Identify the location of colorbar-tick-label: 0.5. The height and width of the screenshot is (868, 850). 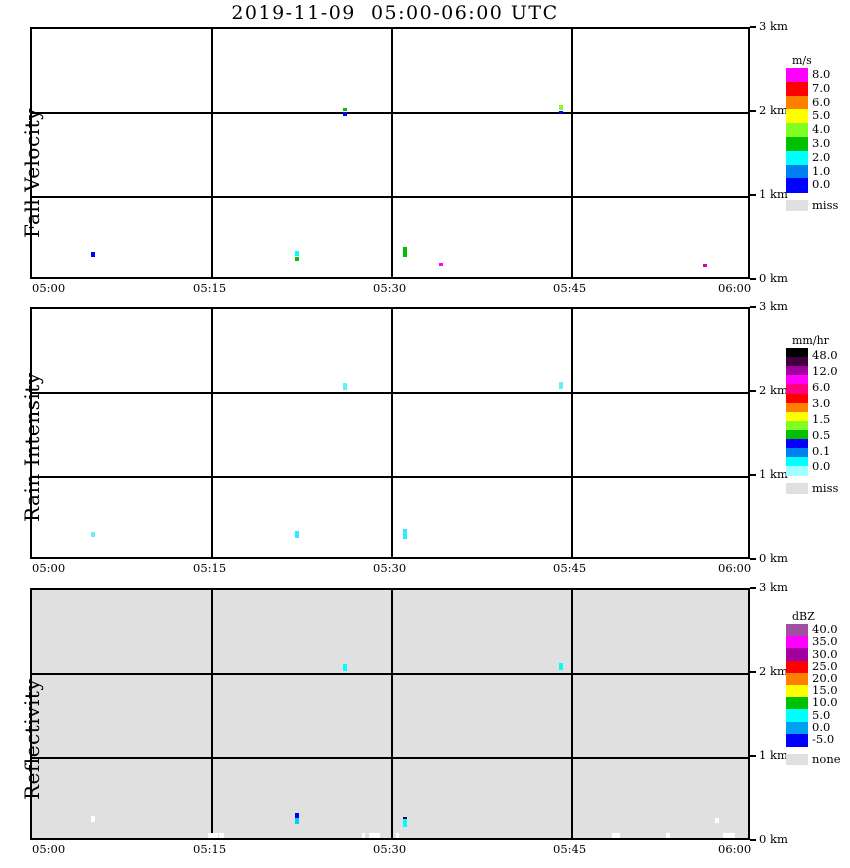
(821, 434).